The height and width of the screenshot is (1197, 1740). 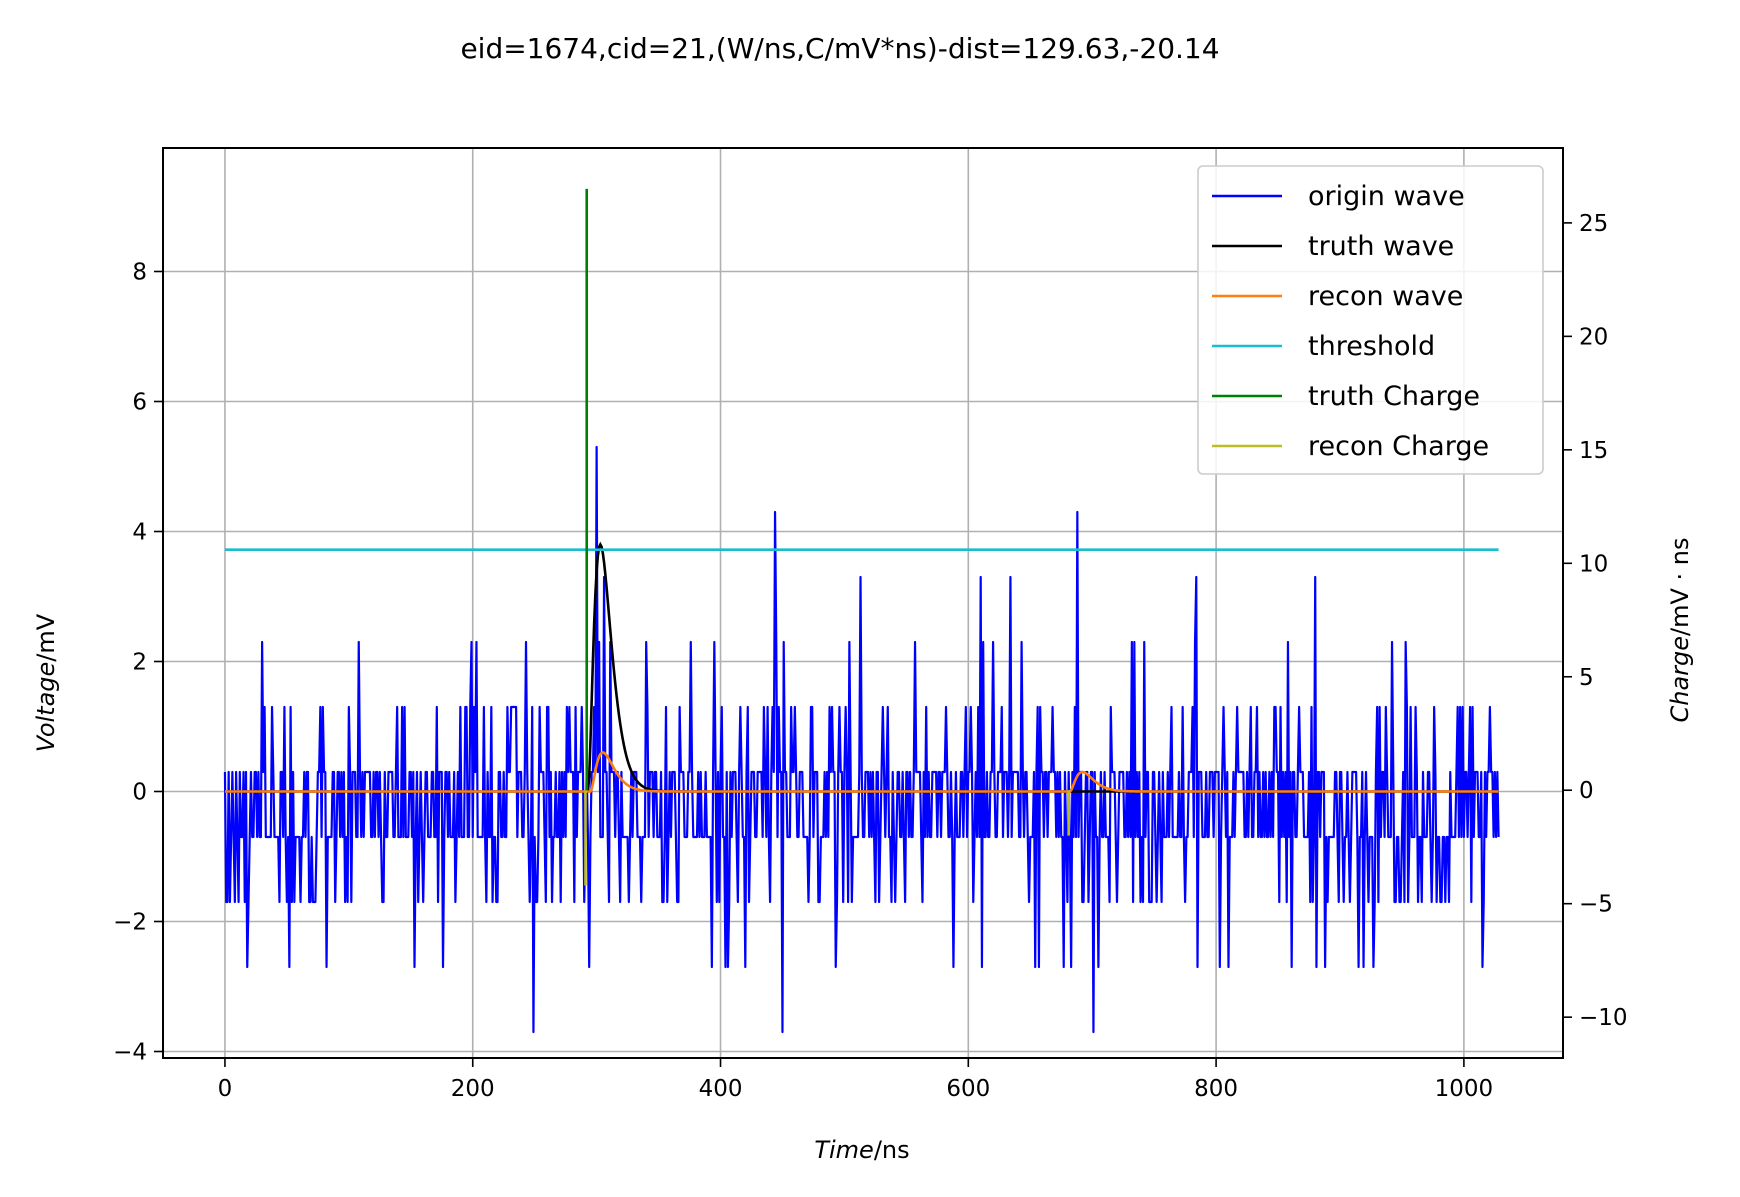 What do you see at coordinates (721, 1089) in the screenshot?
I see `x-tick-label-400: 400` at bounding box center [721, 1089].